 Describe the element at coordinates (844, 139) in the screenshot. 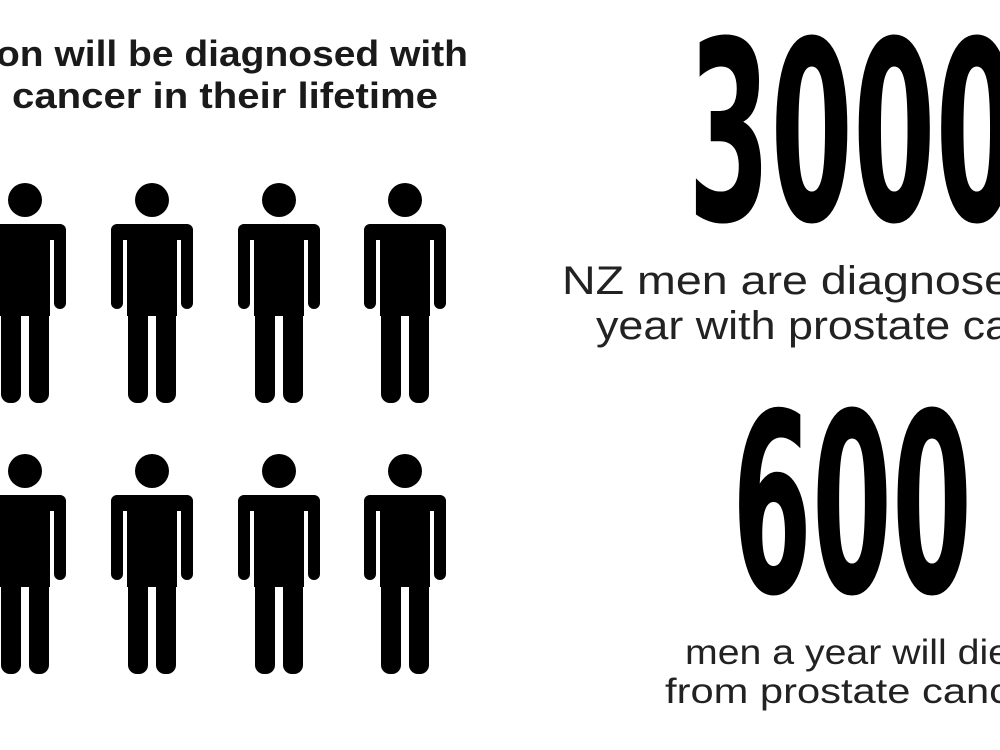

I see `stat-number: 3000` at that location.